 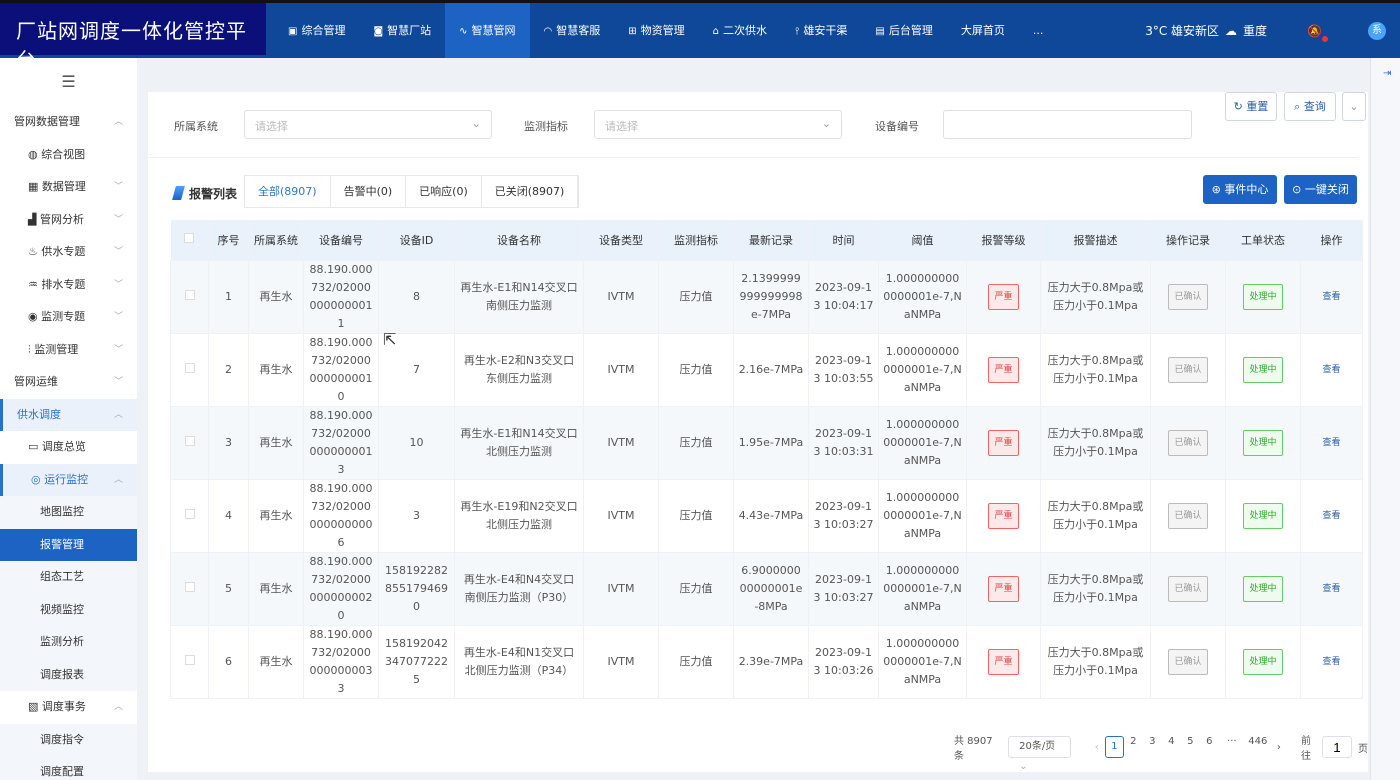 What do you see at coordinates (1114, 747) in the screenshot?
I see `page-number: 1` at bounding box center [1114, 747].